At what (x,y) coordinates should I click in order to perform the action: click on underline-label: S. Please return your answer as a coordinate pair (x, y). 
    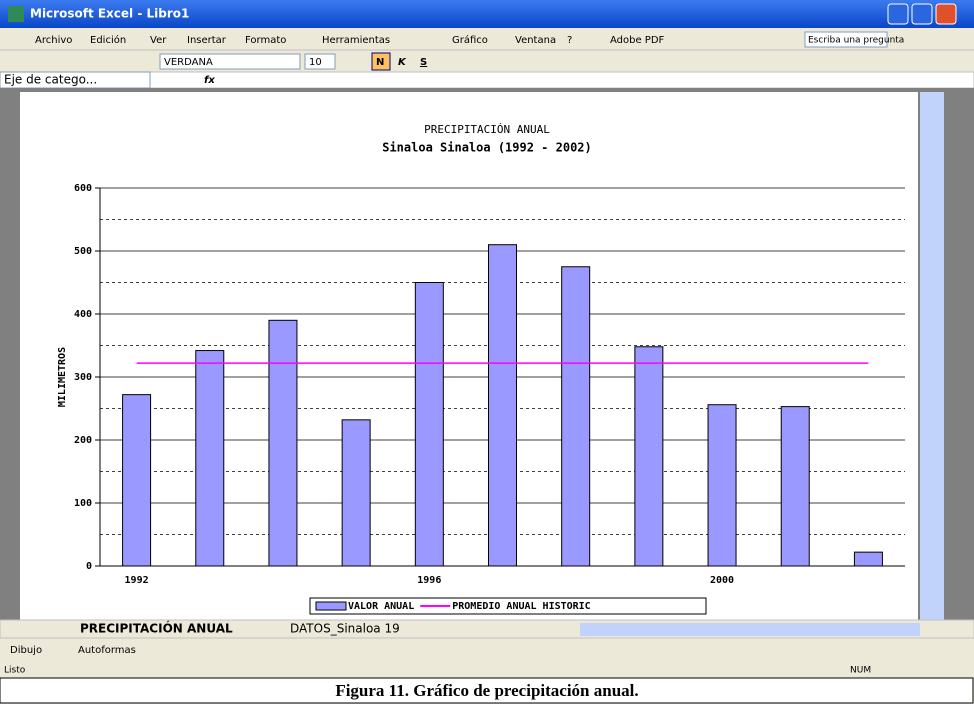
    Looking at the image, I should click on (423, 62).